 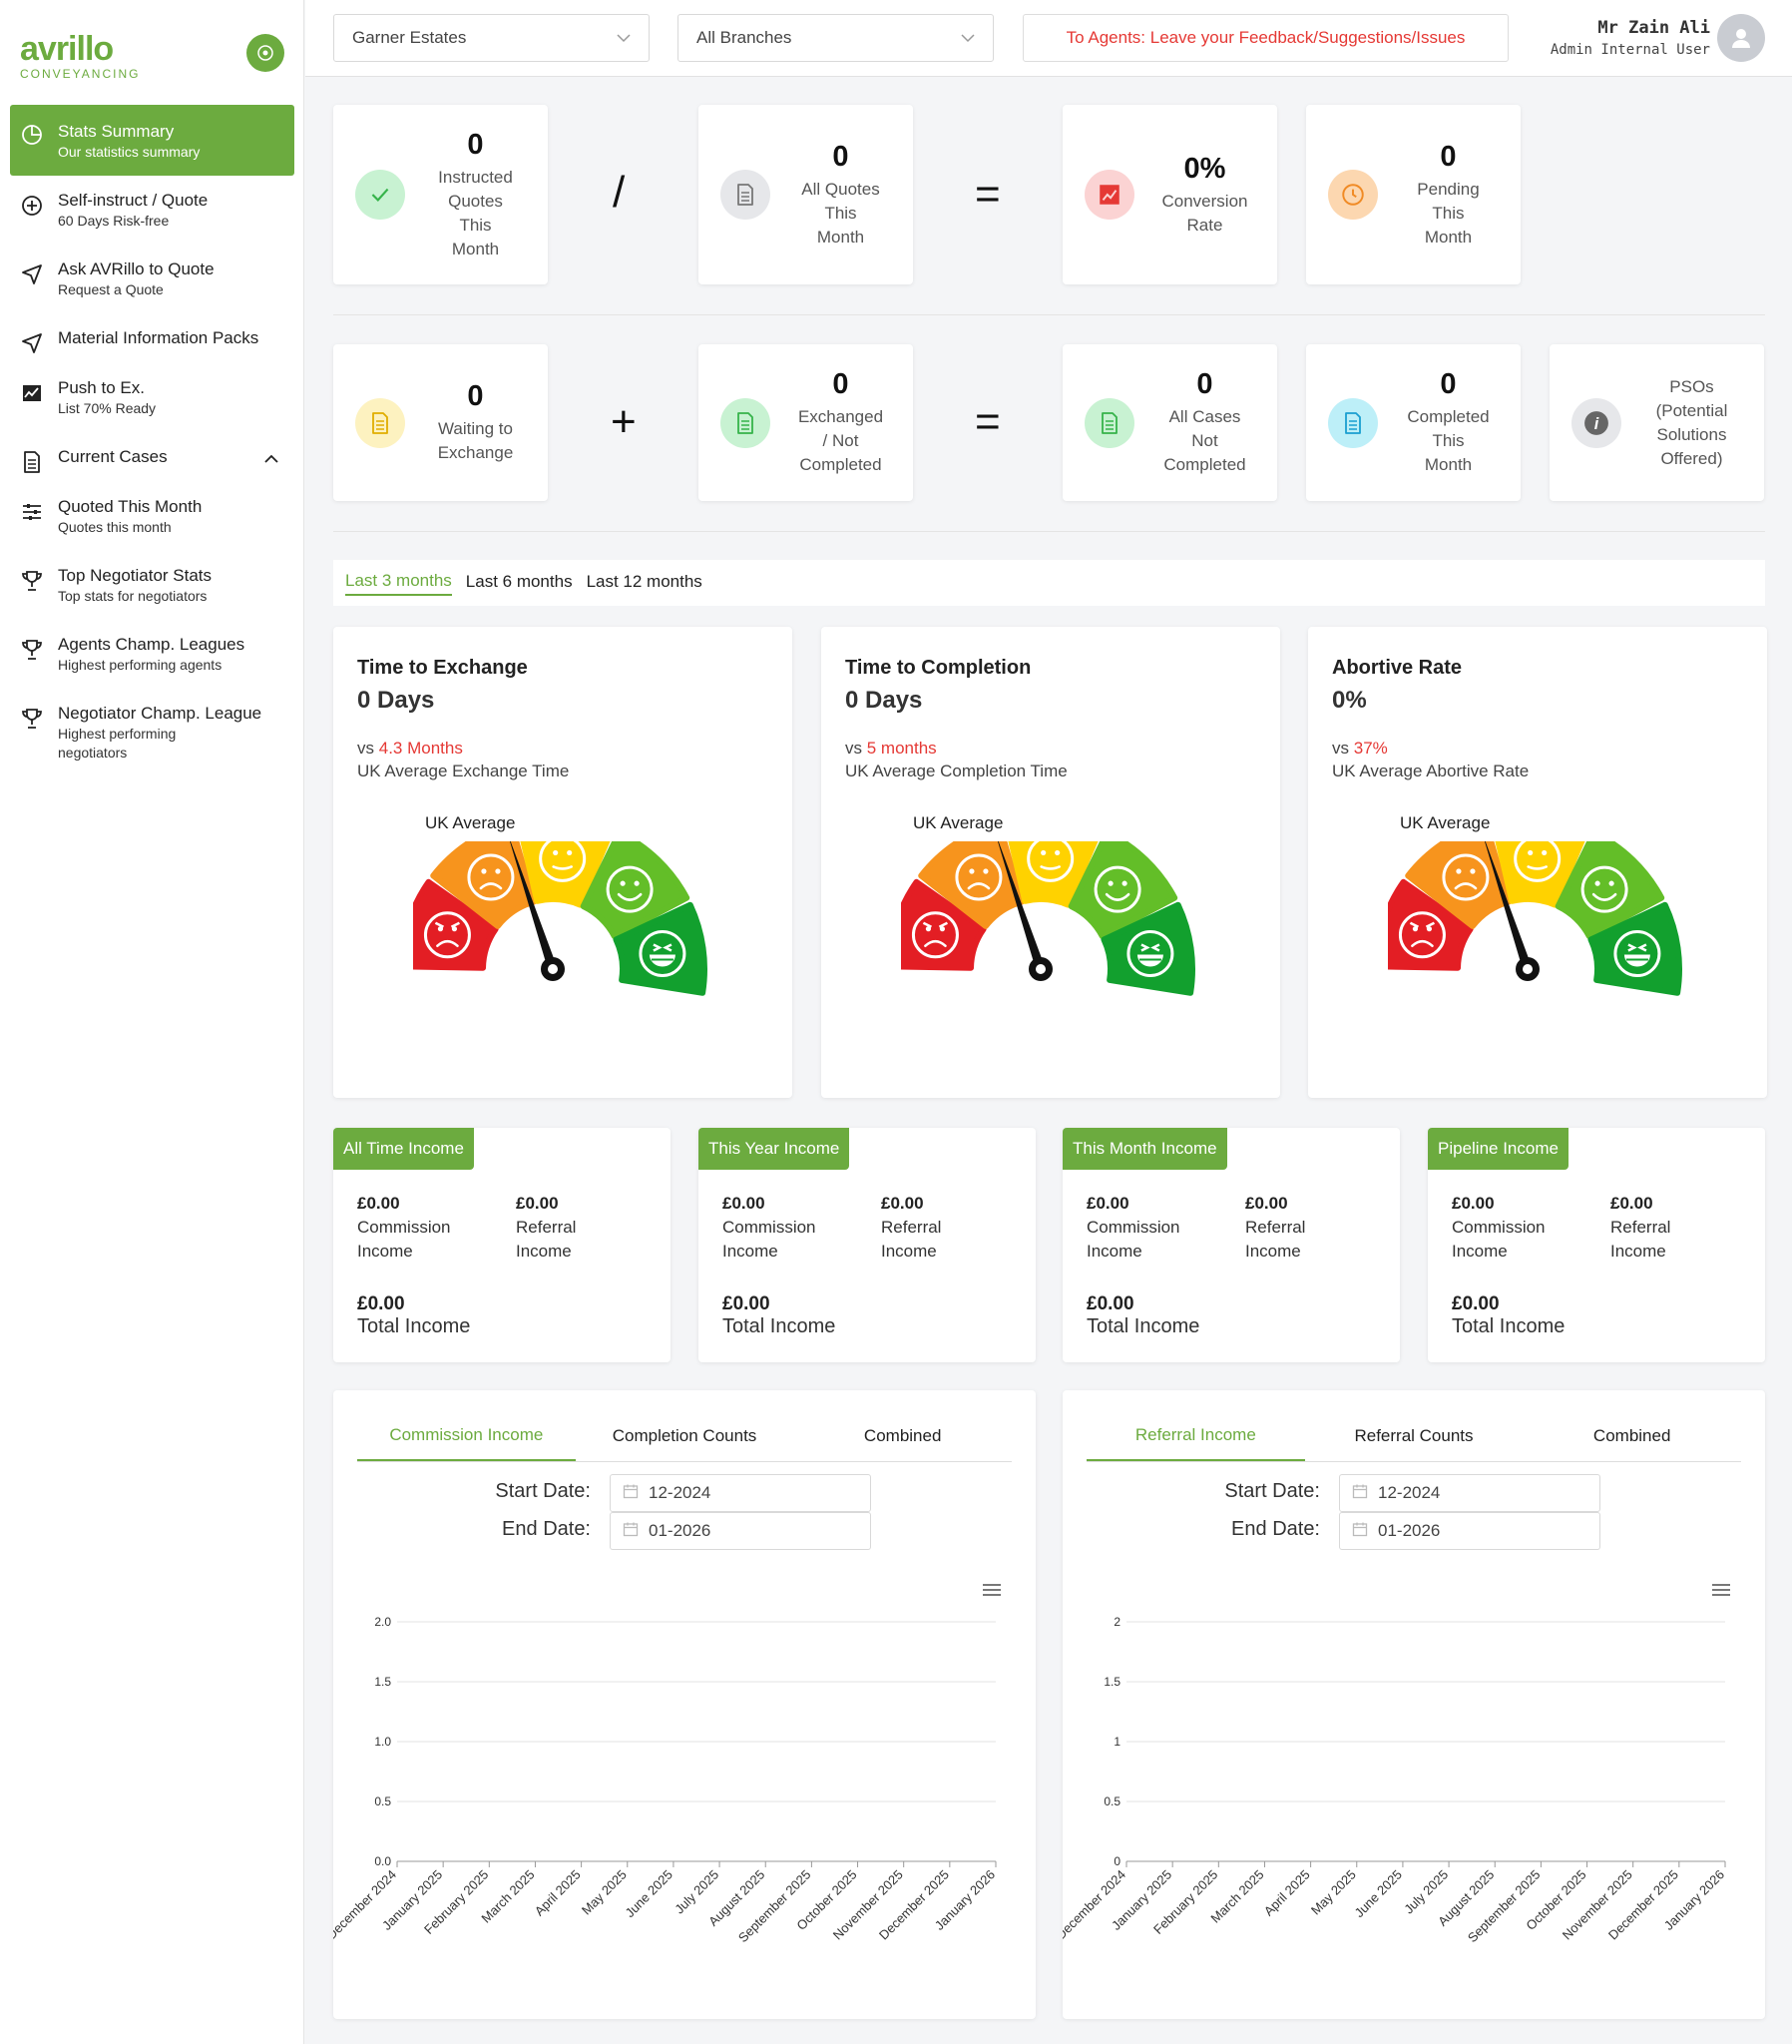 I want to click on stat-body: 0 All Cases Not Completed, so click(x=1204, y=422).